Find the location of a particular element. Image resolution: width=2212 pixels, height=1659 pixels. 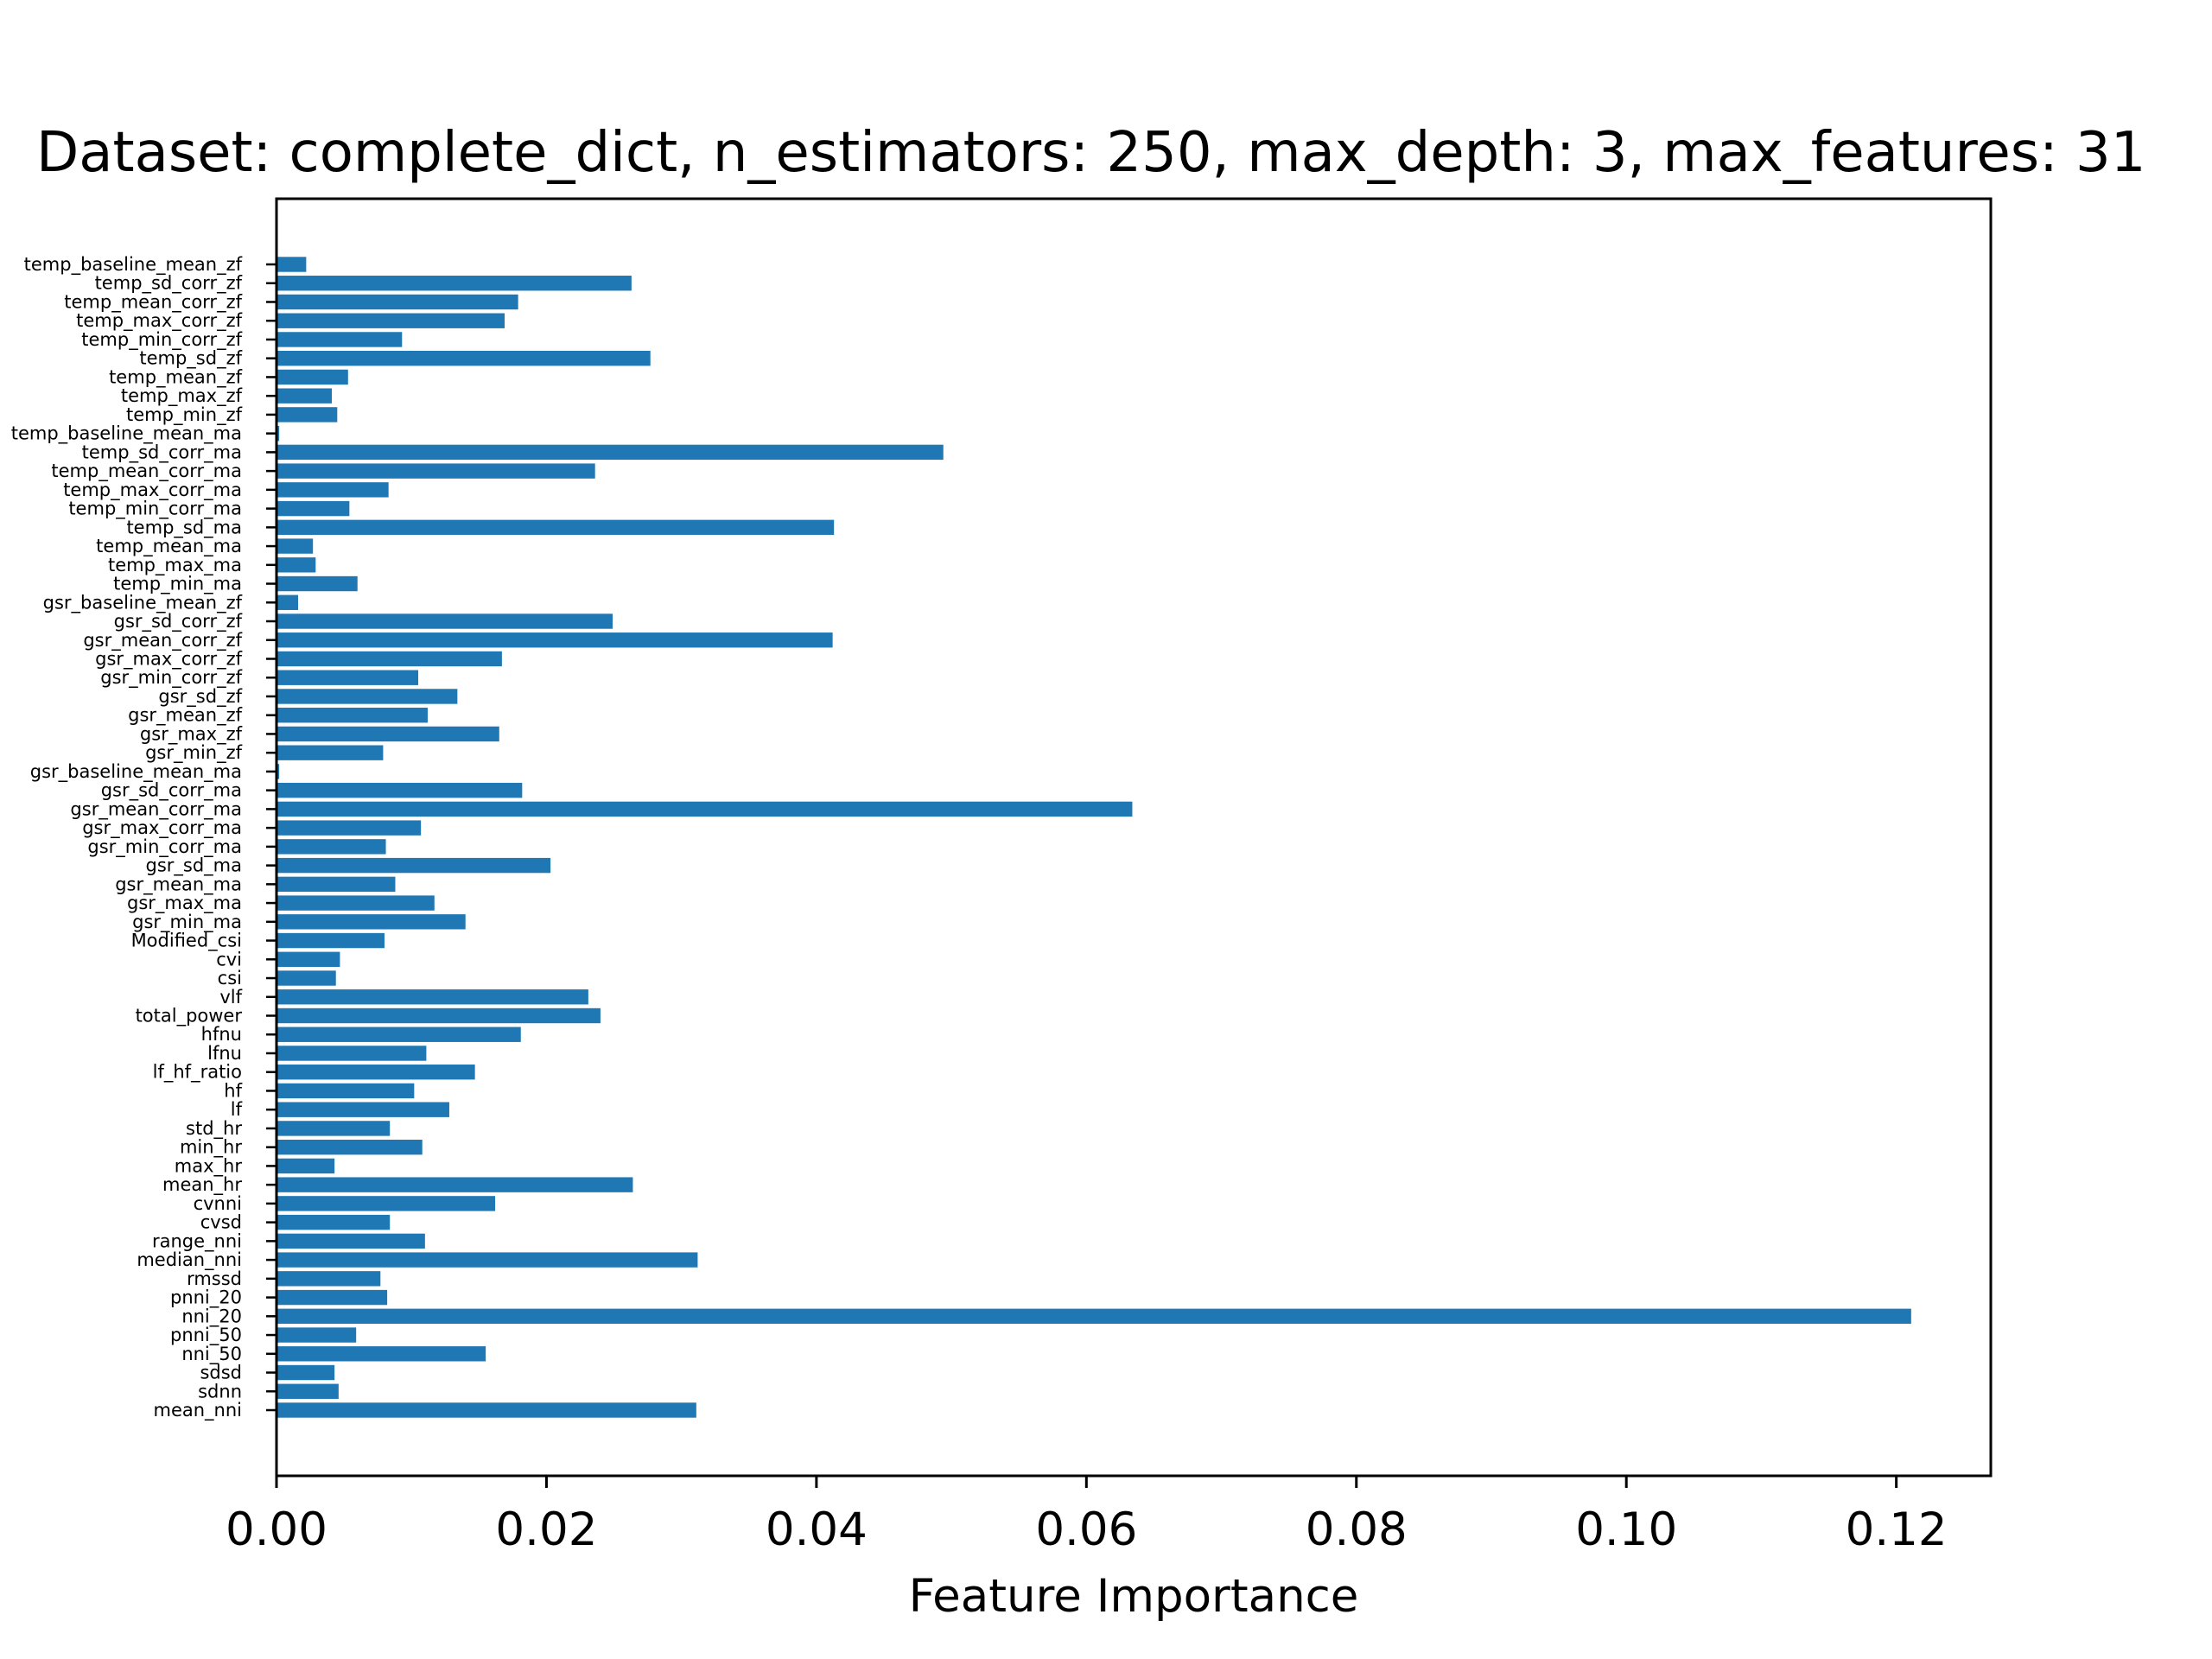

bar-gsr_max_corr_ma is located at coordinates (349, 828).